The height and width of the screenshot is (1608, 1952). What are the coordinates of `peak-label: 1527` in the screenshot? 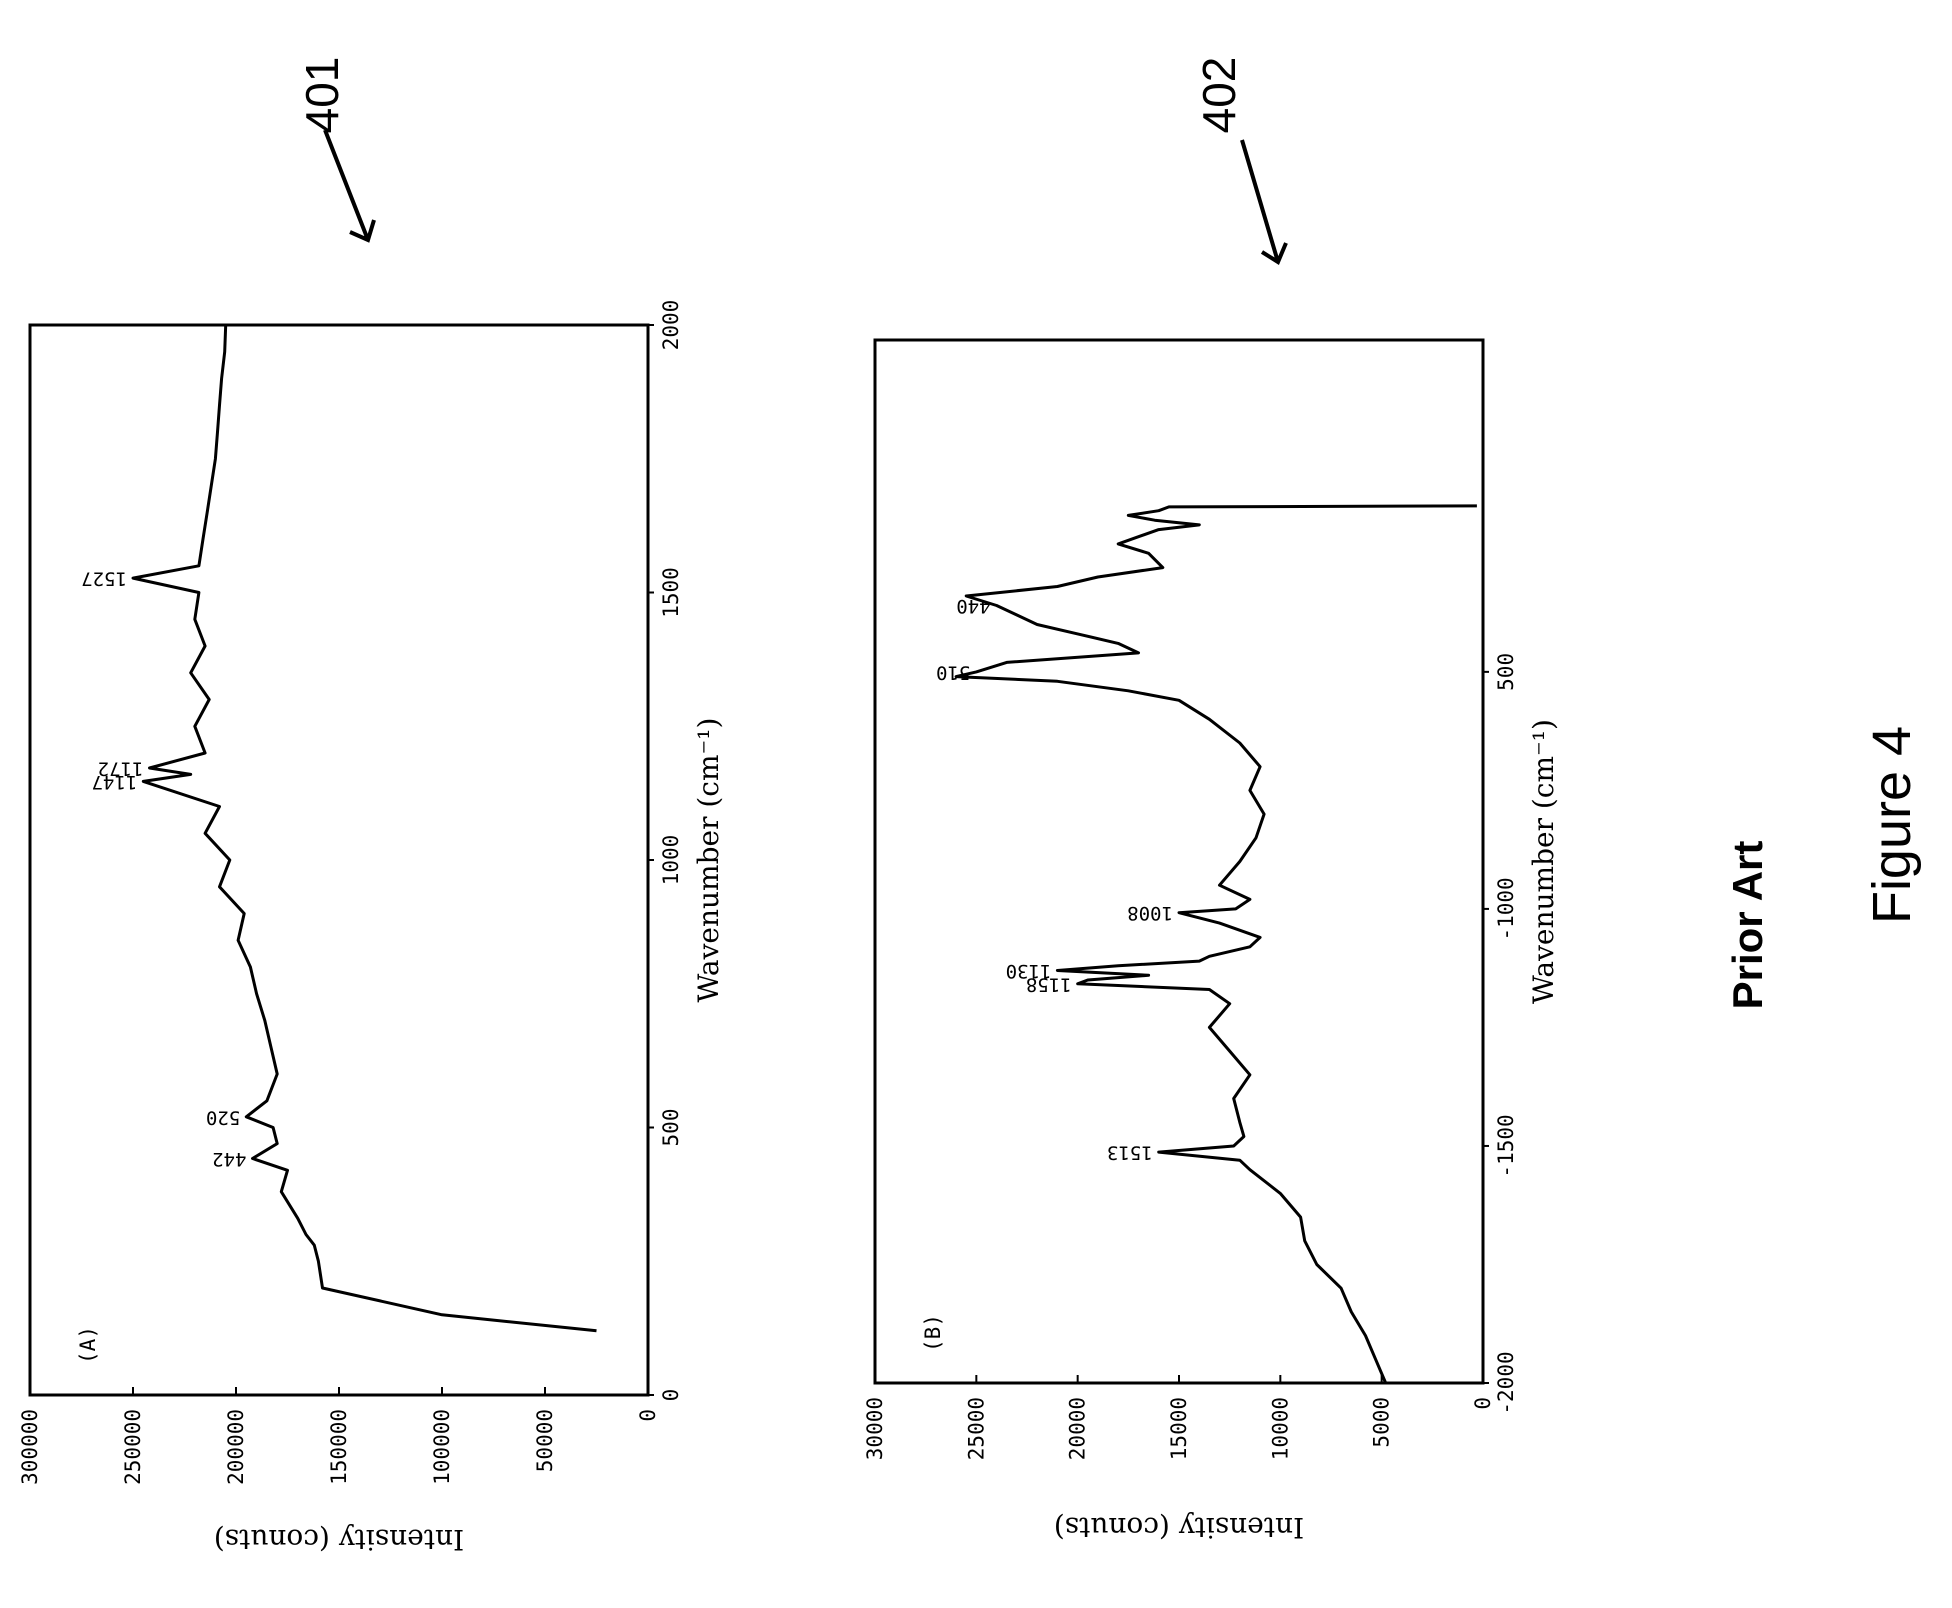 It's located at (104, 579).